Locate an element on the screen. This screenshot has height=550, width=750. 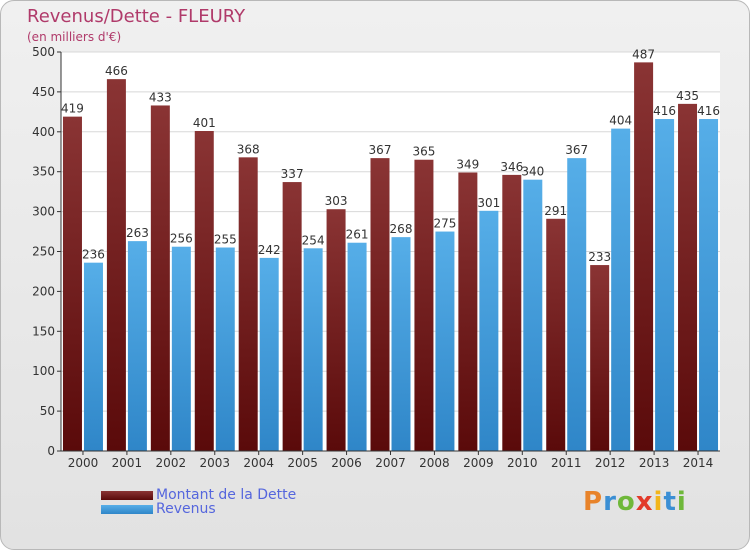
data-label-revenue: 254 is located at coordinates (313, 240).